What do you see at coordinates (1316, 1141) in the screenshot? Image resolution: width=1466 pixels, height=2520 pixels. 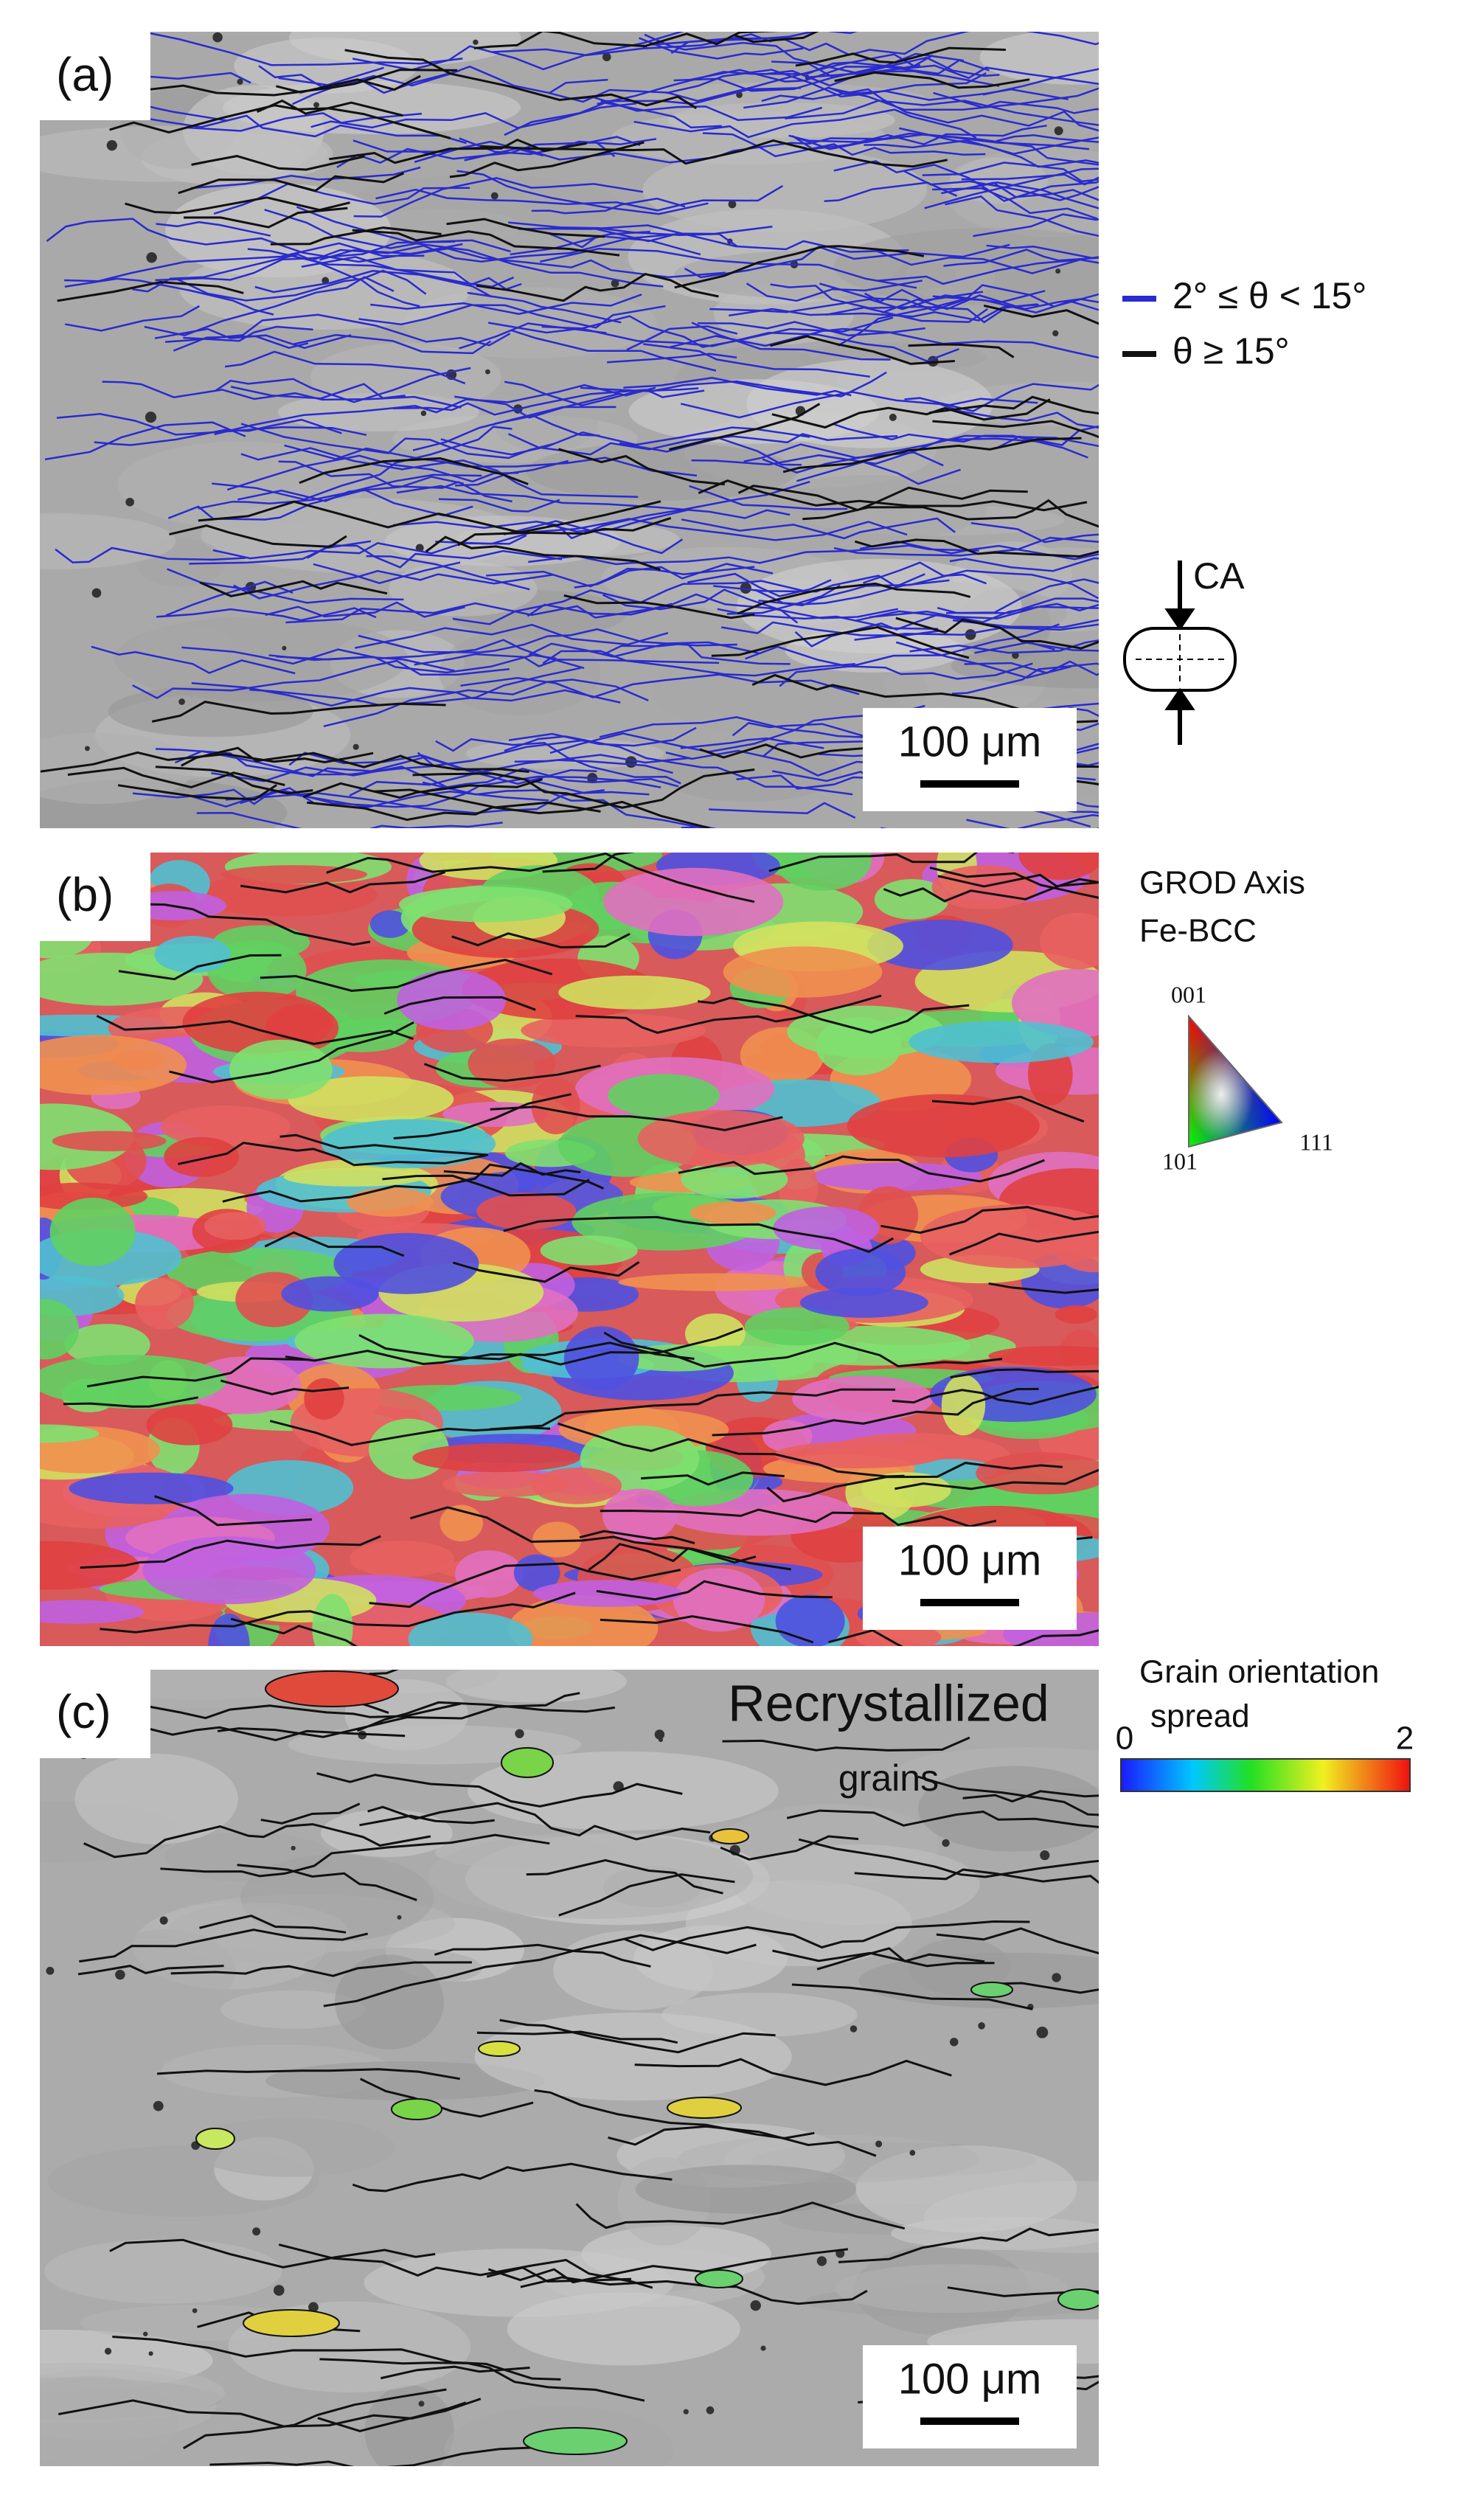 I see `triangle-label: 111` at bounding box center [1316, 1141].